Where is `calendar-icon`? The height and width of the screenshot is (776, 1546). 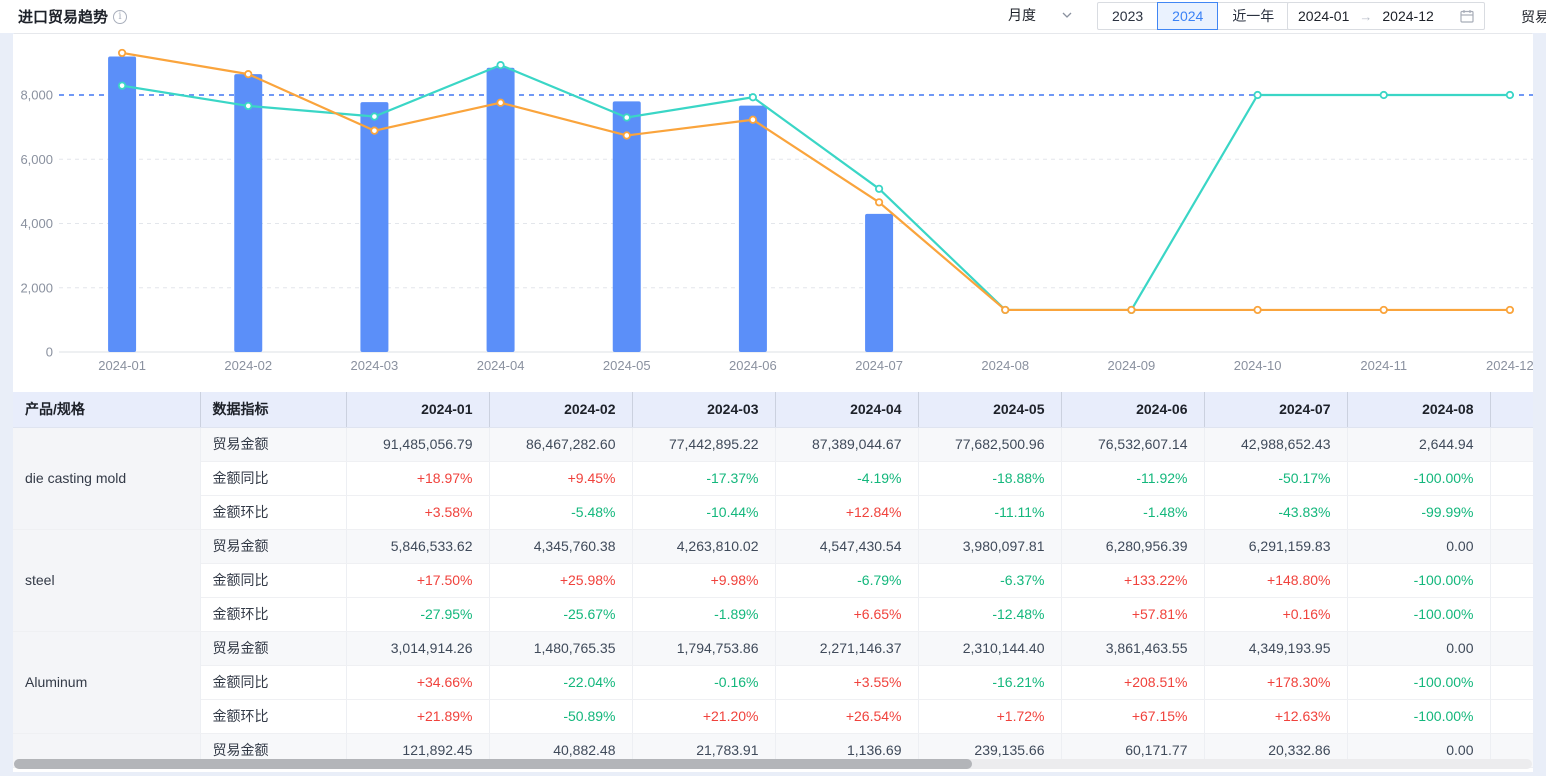 calendar-icon is located at coordinates (1467, 16).